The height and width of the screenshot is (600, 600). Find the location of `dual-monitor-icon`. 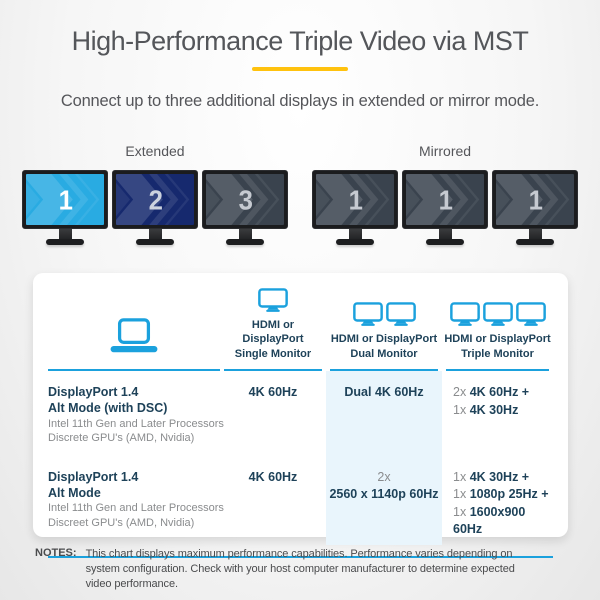

dual-monitor-icon is located at coordinates (384, 314).